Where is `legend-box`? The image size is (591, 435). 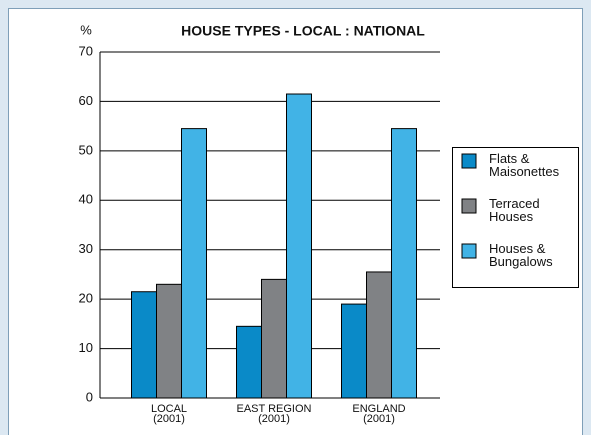 legend-box is located at coordinates (515, 217).